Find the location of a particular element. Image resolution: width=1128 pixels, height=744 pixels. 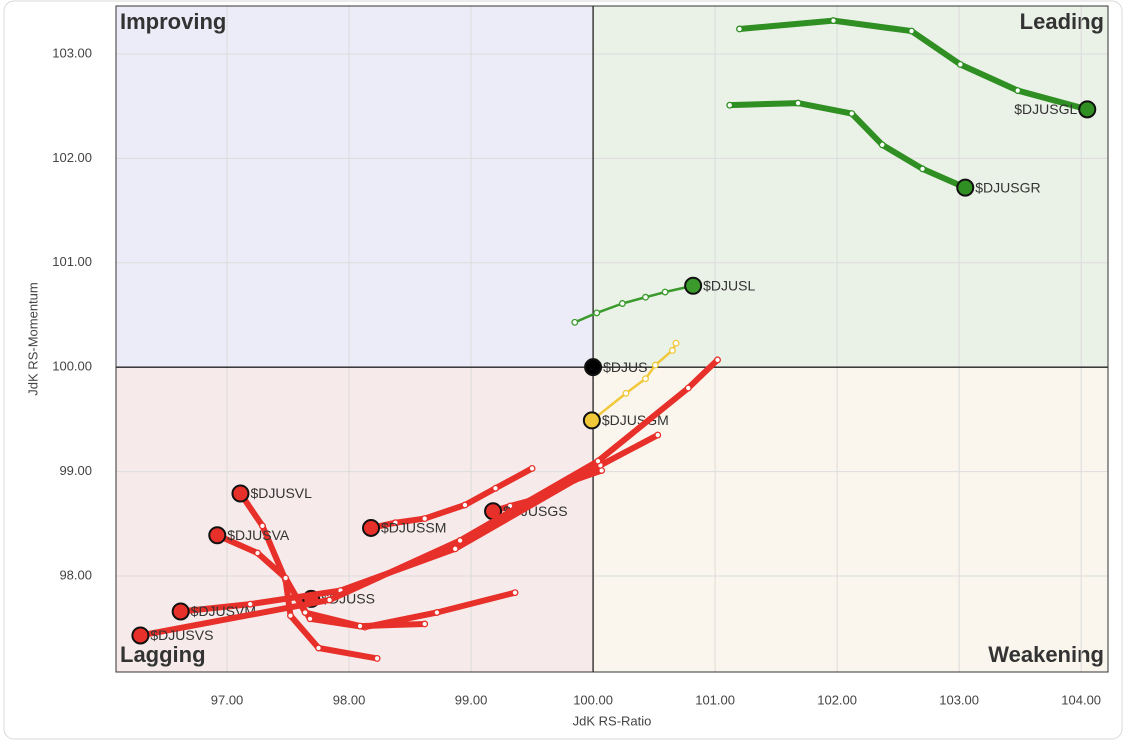

quadrant-label: Weakening is located at coordinates (1046, 654).